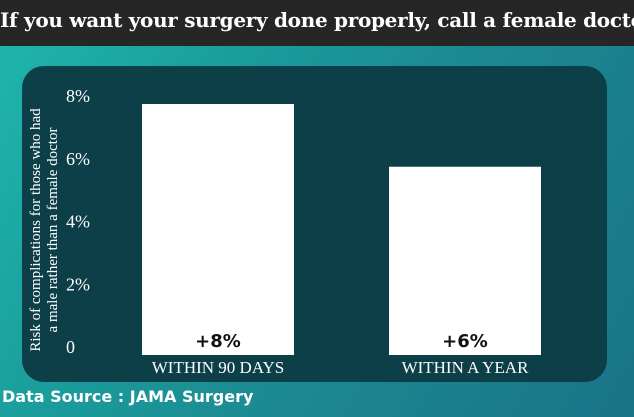  Describe the element at coordinates (465, 341) in the screenshot. I see `bar-data-label: +6%` at that location.